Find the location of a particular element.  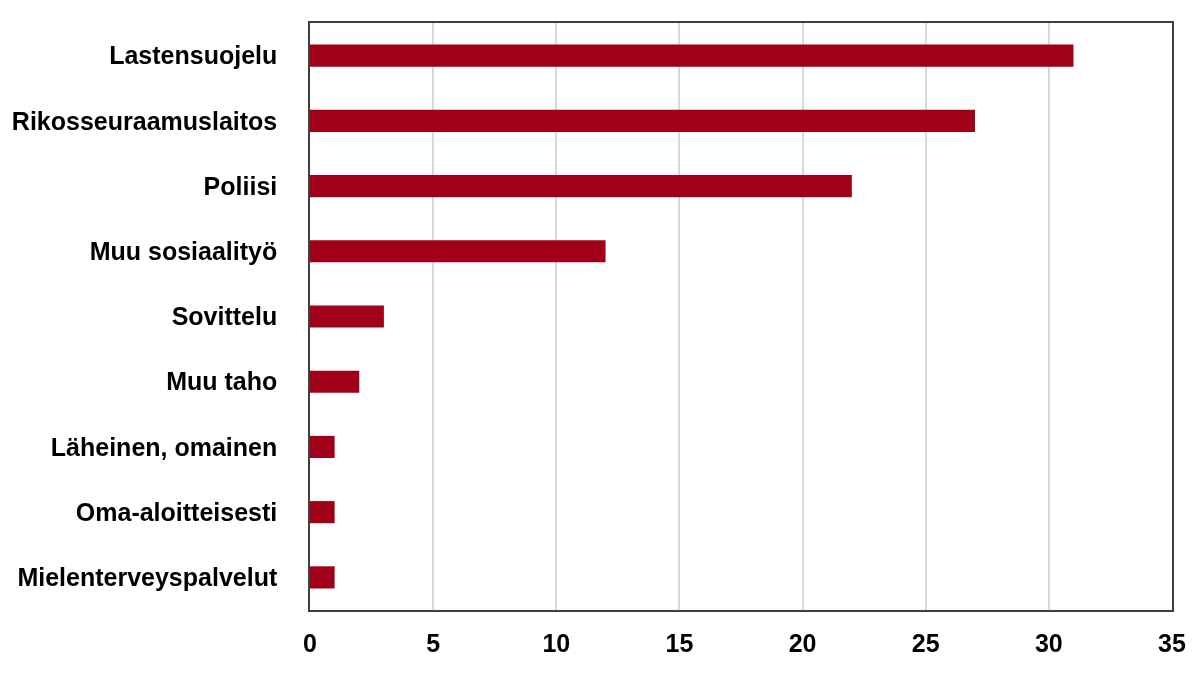

x-tick-label: 30 is located at coordinates (1048, 642).